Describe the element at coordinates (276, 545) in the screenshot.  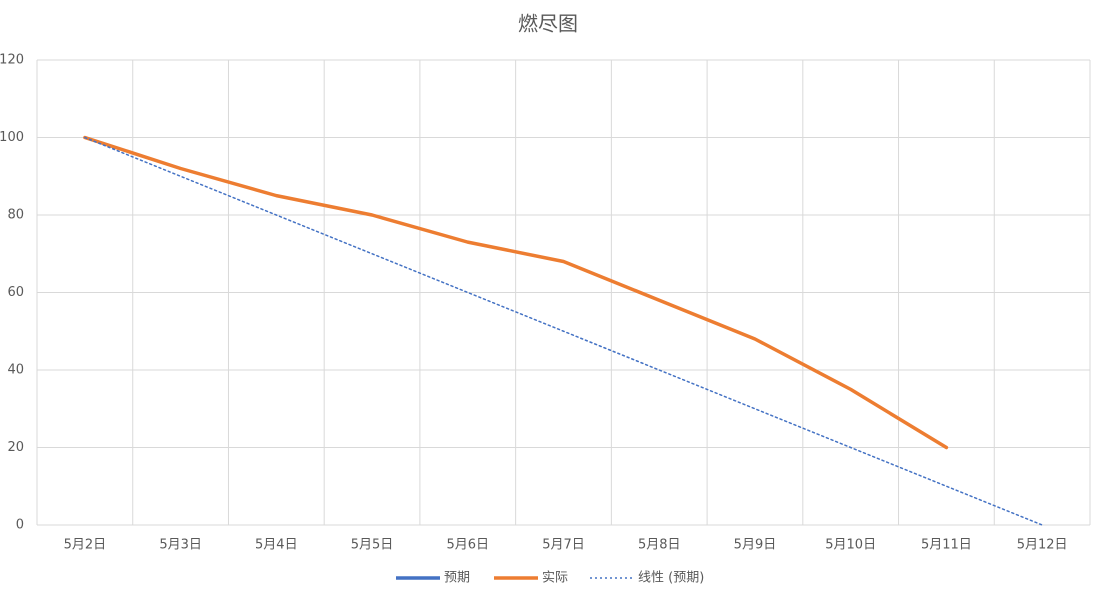
I see `x-tick-label: 5月4日` at that location.